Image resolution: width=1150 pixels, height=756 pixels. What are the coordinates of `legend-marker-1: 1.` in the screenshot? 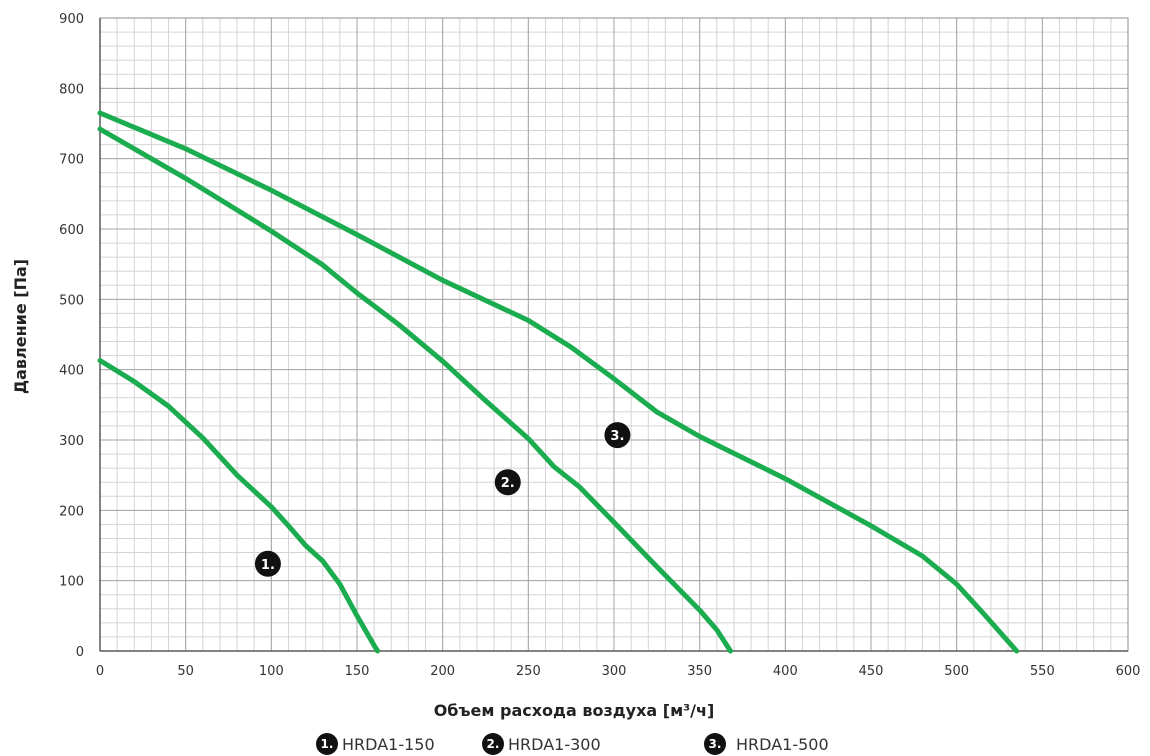 It's located at (327, 744).